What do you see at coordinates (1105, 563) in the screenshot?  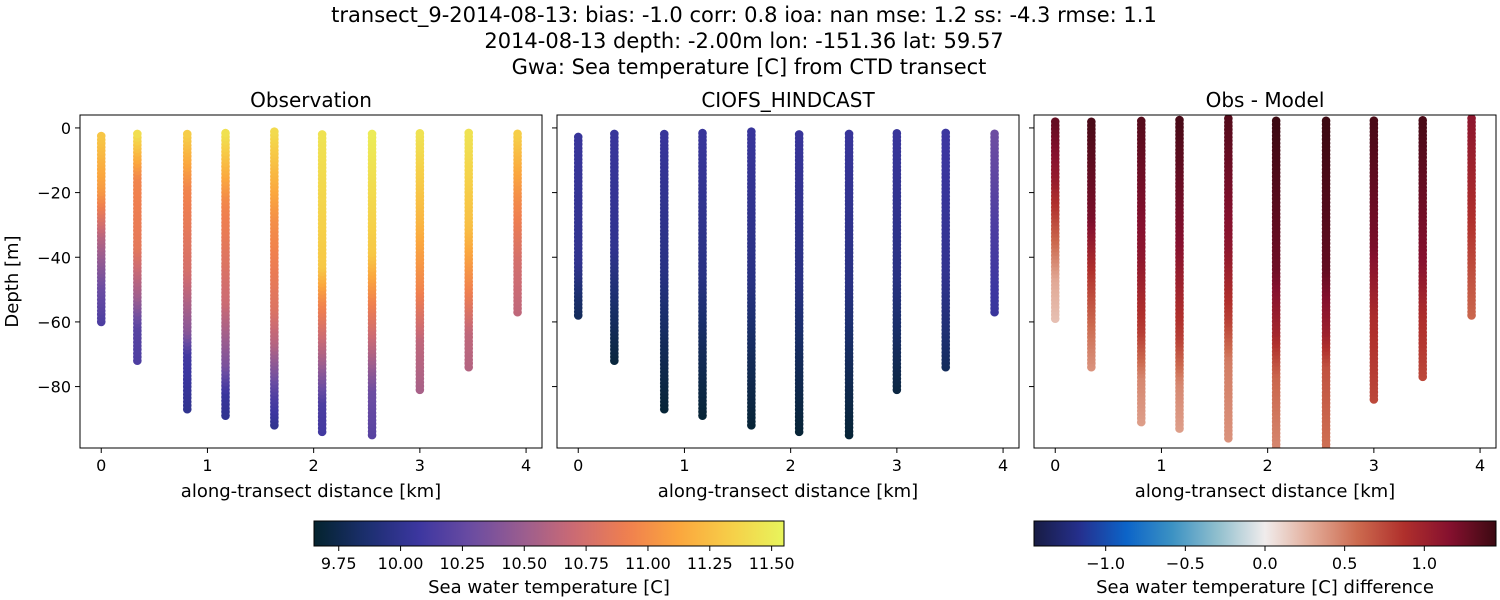 I see `colorbar-tick-label: −1.0` at bounding box center [1105, 563].